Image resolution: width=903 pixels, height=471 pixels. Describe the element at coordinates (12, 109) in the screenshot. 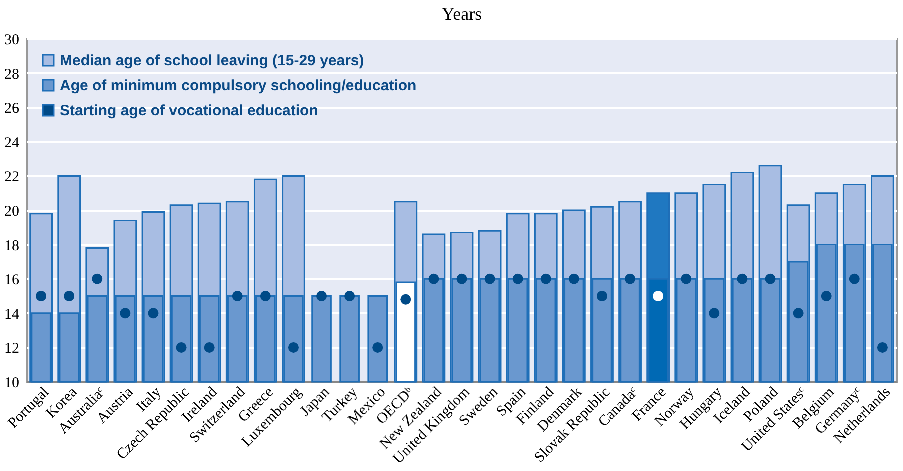

I see `y-tick-label: 26` at that location.